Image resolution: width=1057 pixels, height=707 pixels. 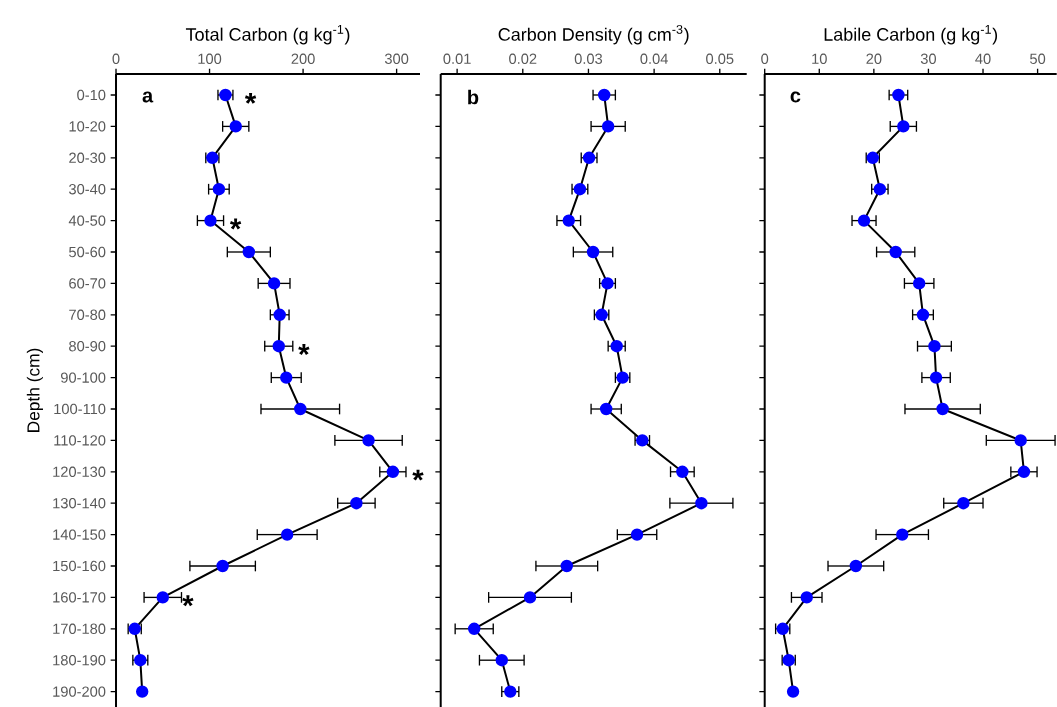 I want to click on y-tick-label: 160-170, so click(x=79, y=597).